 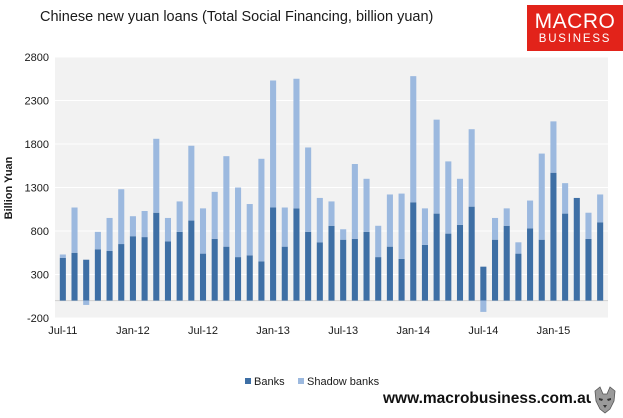 I want to click on macrobusiness-logo: MACRO BUSINESS, so click(x=575, y=28).